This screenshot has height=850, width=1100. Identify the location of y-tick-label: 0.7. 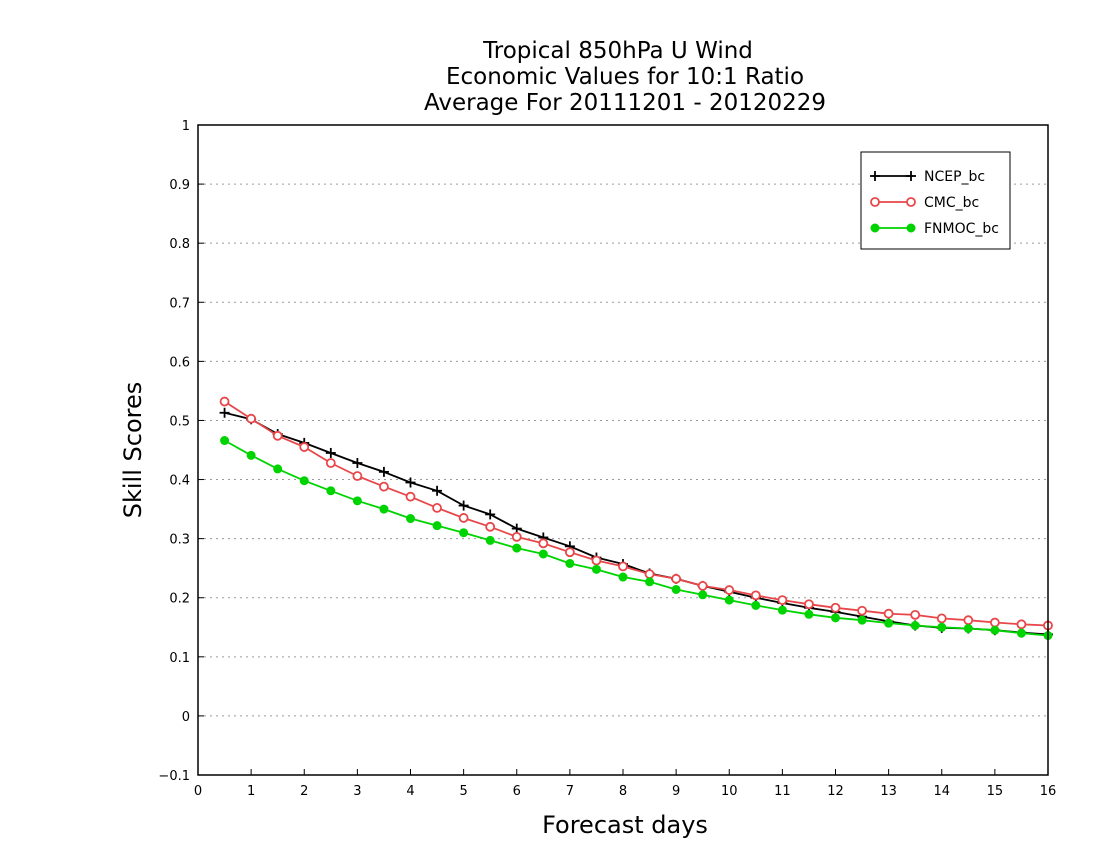
(179, 303).